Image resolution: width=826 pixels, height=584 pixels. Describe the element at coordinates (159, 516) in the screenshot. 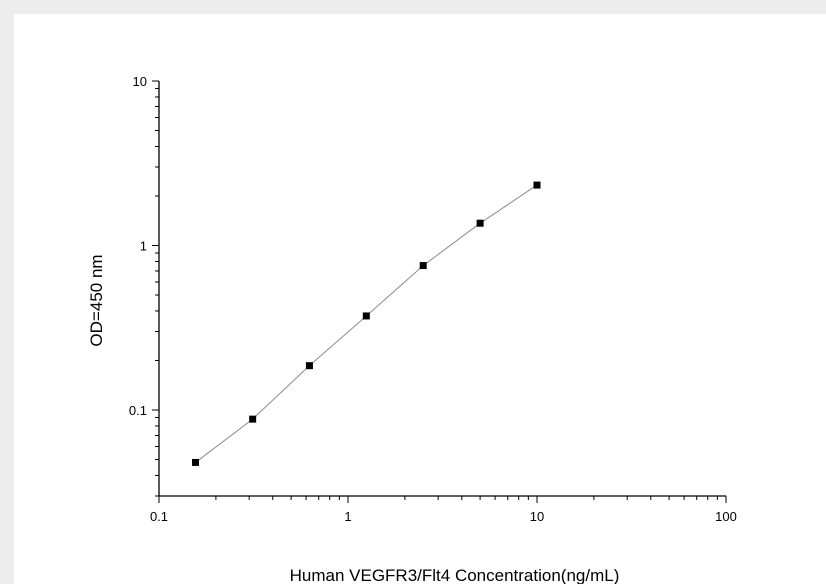

I see `x-tick-label: 0.1` at that location.